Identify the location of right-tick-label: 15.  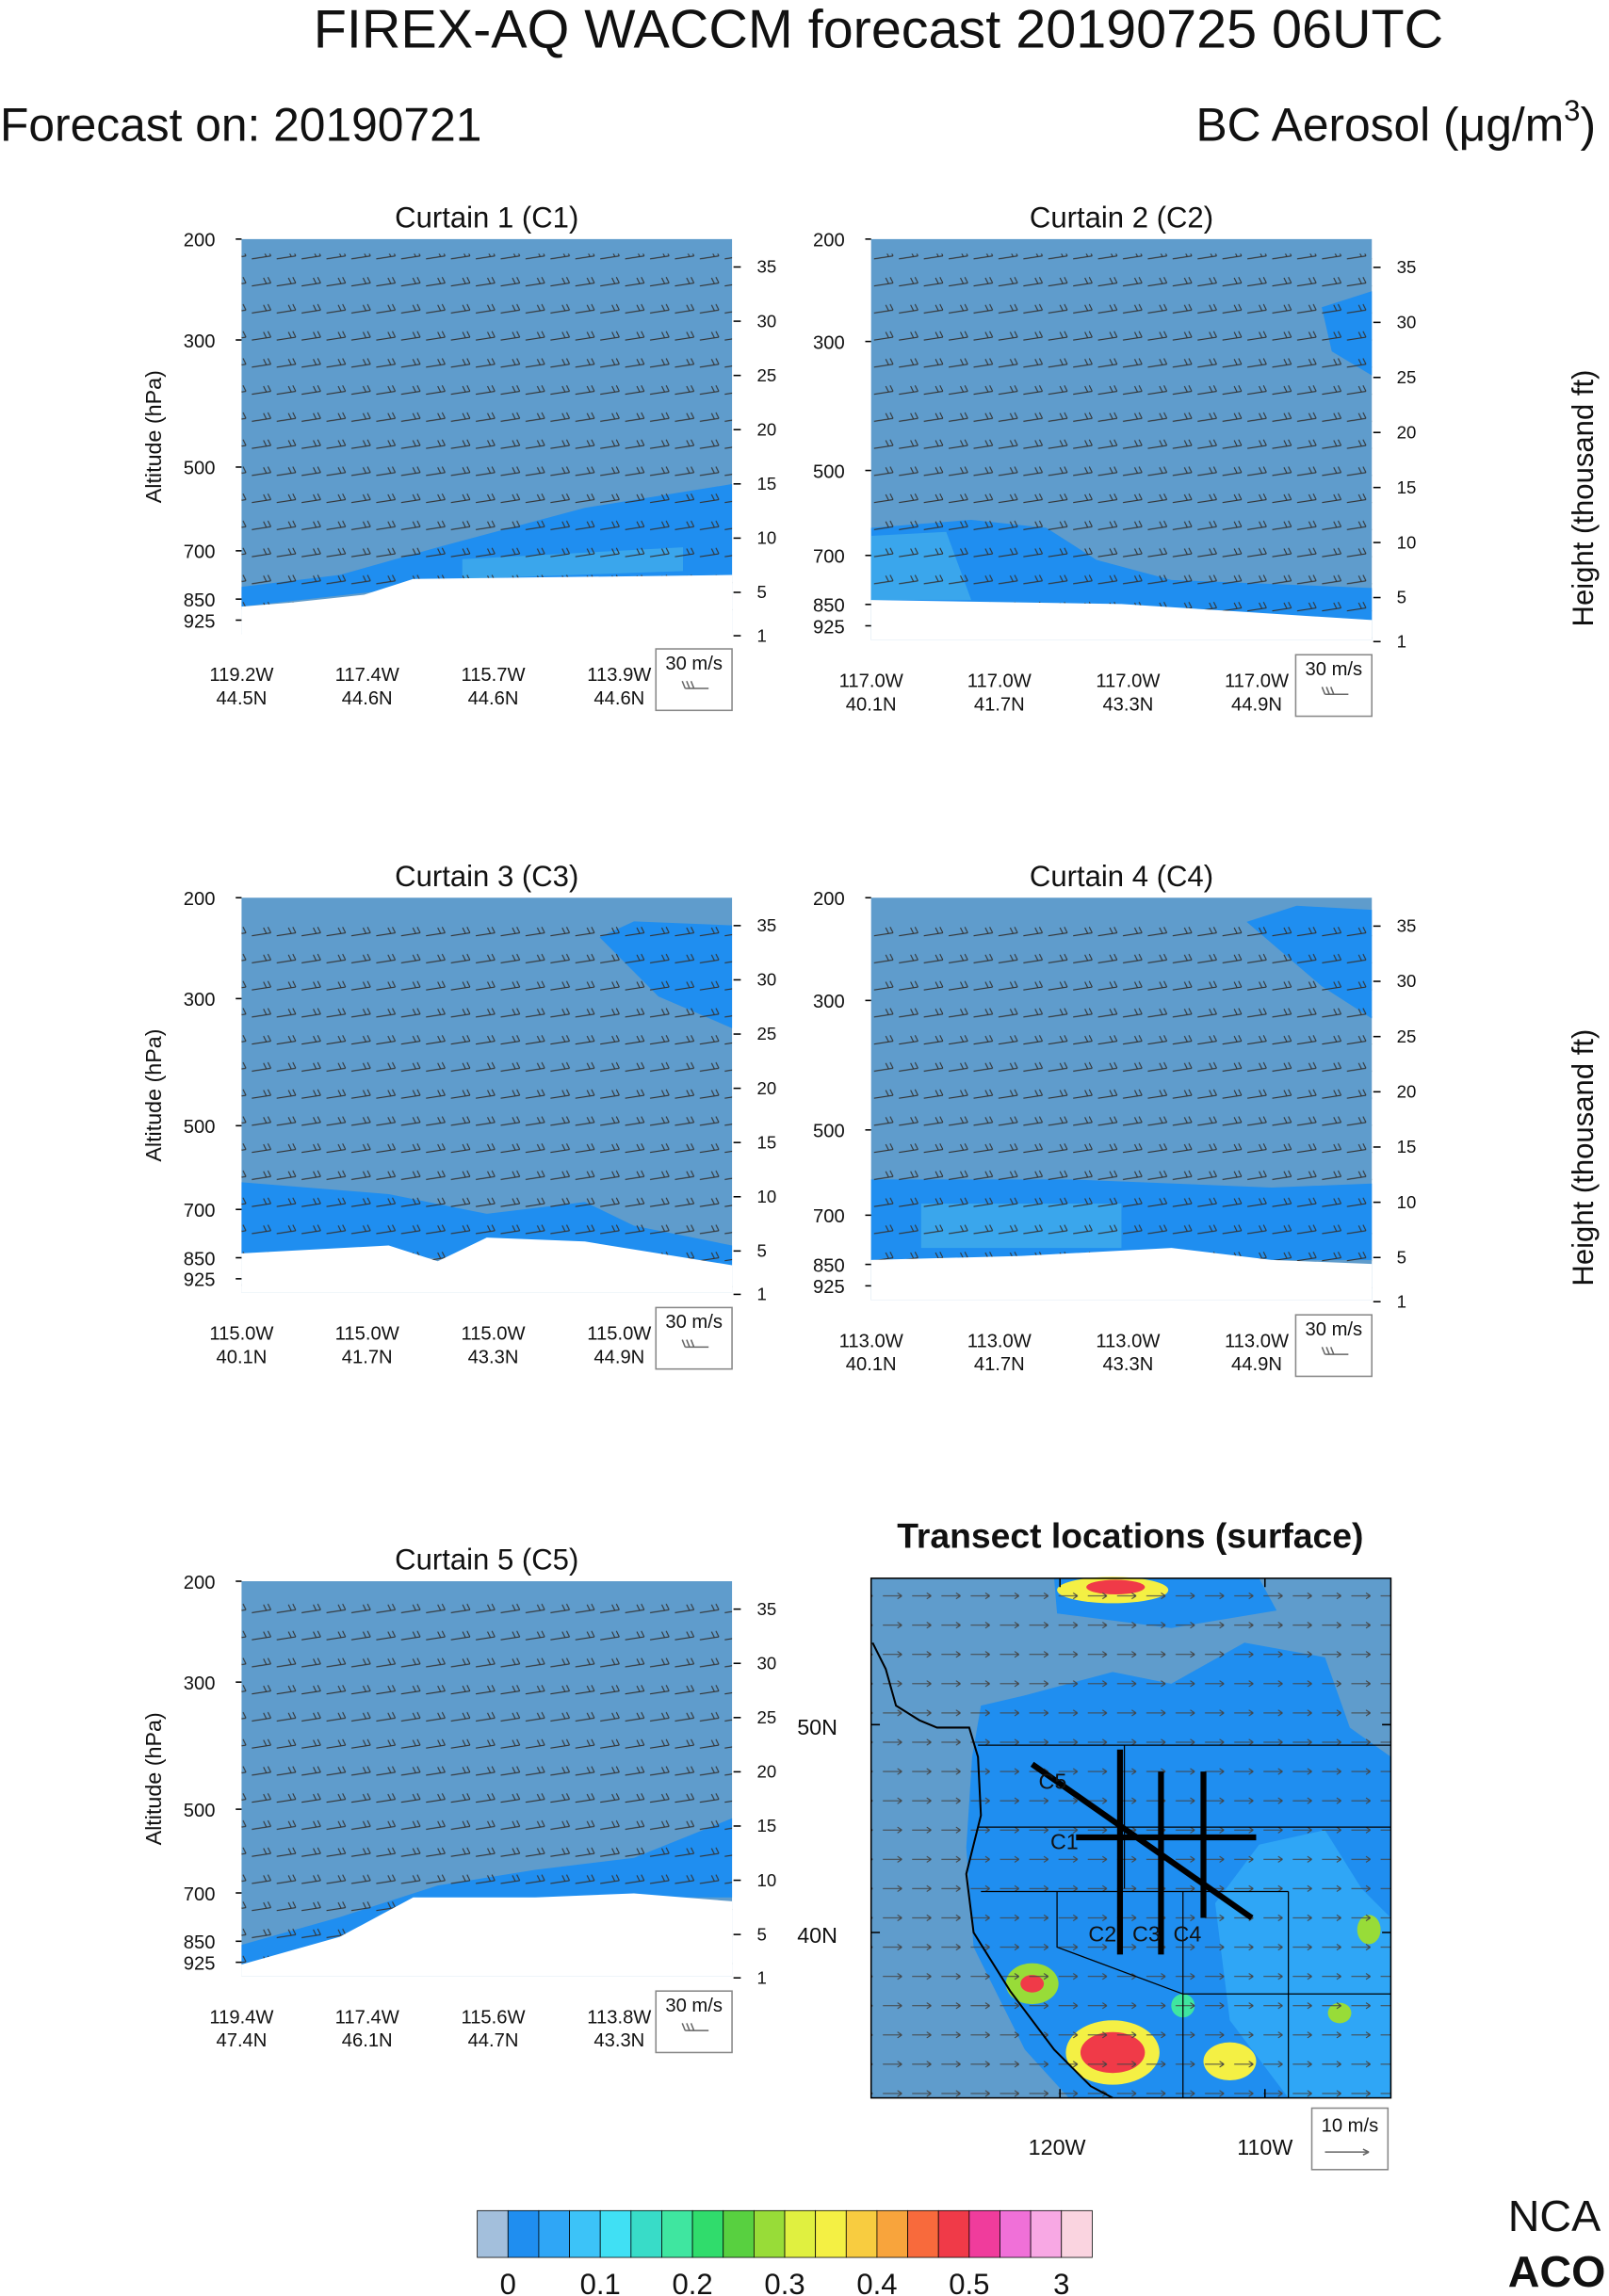
(1407, 1146).